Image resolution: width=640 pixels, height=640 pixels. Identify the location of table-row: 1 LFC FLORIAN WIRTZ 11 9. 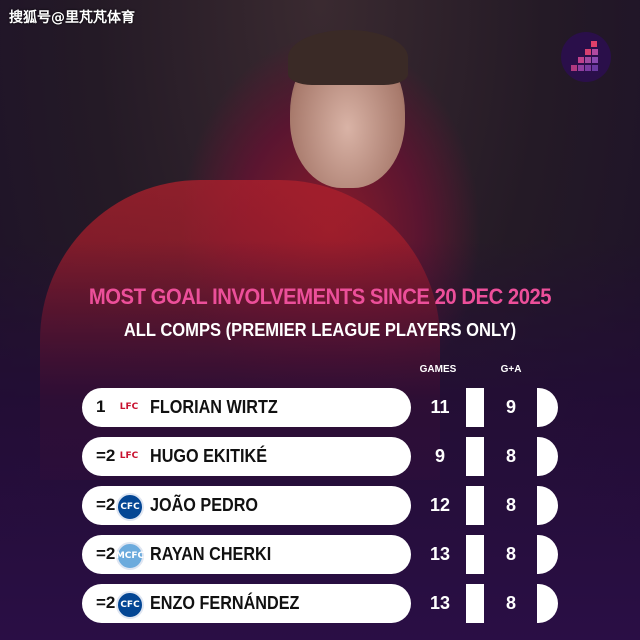
(320, 407).